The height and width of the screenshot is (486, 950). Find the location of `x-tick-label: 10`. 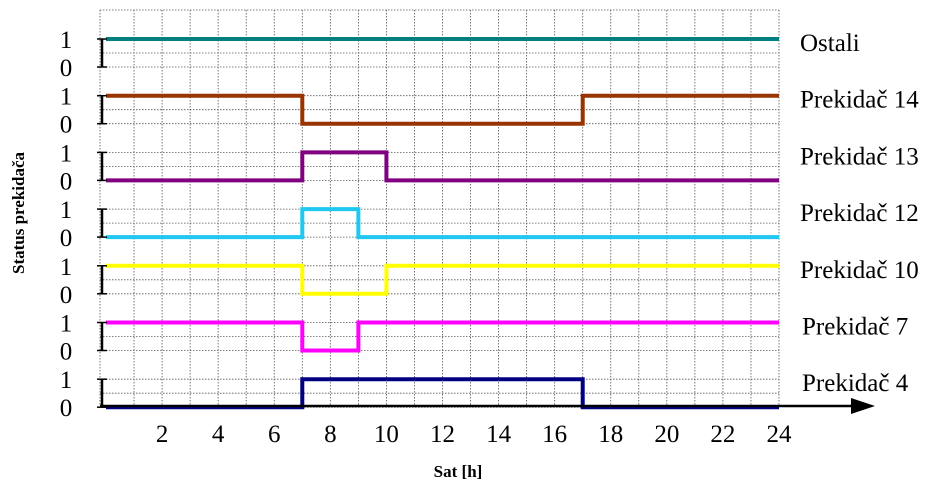

x-tick-label: 10 is located at coordinates (386, 434).